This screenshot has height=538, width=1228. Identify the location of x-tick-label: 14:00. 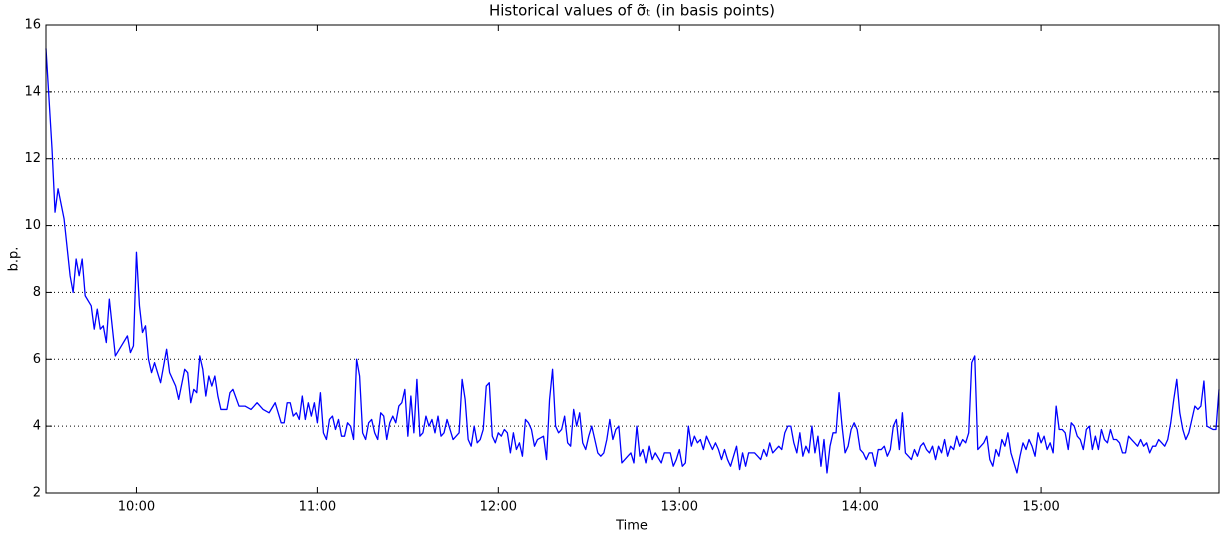
(859, 507).